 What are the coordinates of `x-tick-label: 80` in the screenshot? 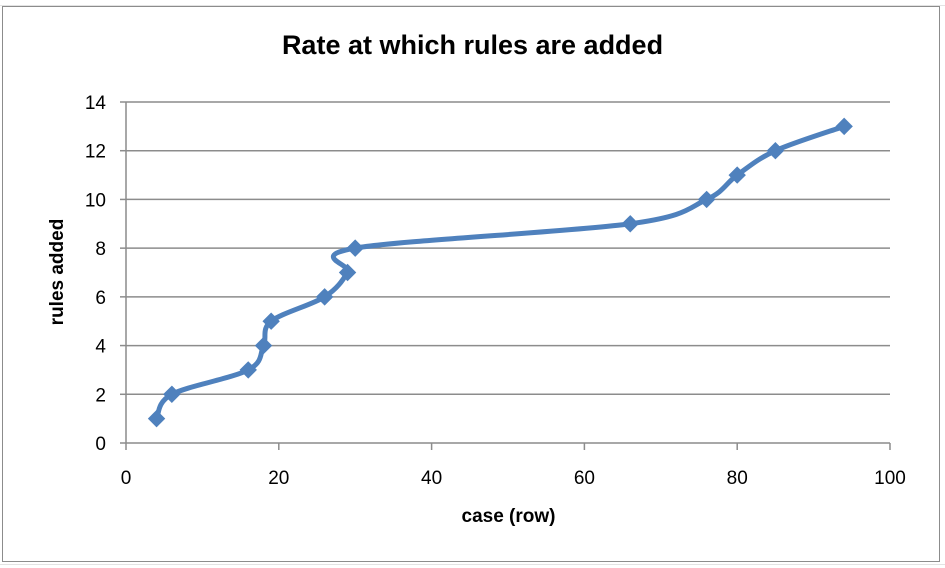 It's located at (737, 478).